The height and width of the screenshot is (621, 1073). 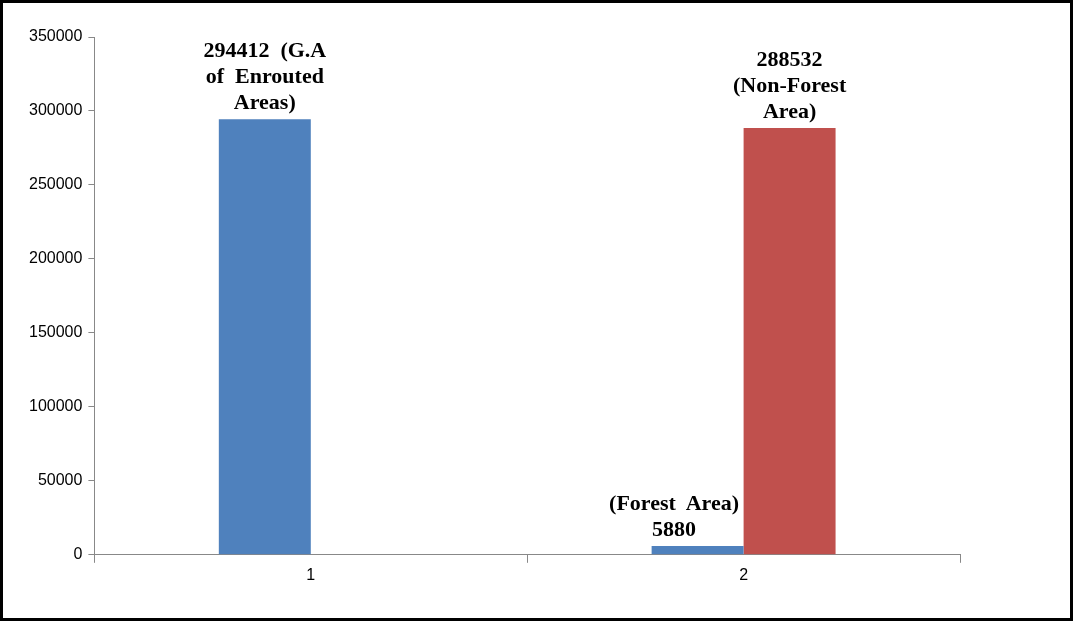 I want to click on y-tick-label: 200000, so click(x=56, y=258).